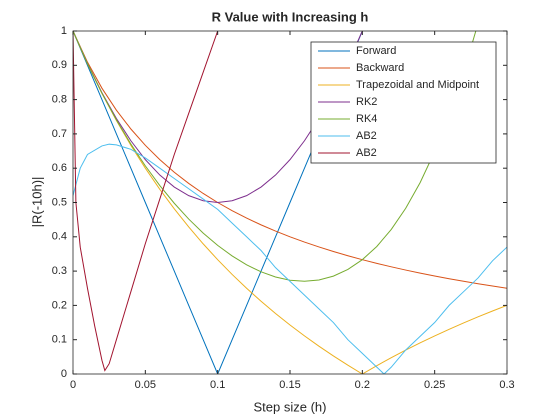  What do you see at coordinates (59, 168) in the screenshot?
I see `y-tick-label: 0.6` at bounding box center [59, 168].